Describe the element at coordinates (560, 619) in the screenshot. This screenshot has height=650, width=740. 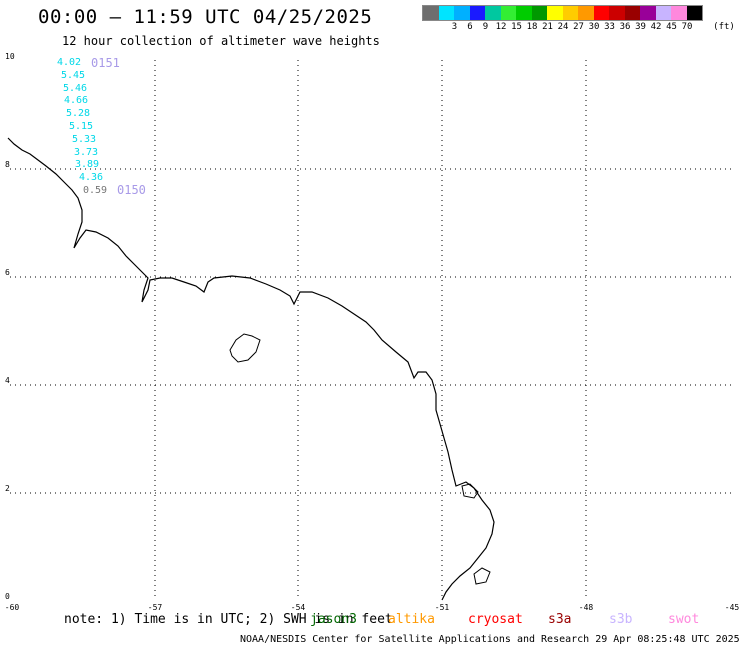
I see `satellite-s3a: s3a` at that location.